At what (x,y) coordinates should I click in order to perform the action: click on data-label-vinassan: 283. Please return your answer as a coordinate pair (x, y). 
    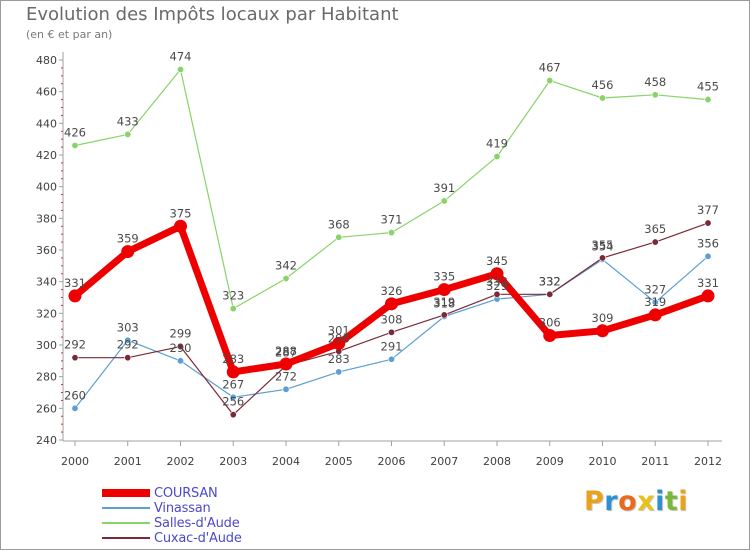
    Looking at the image, I should click on (339, 359).